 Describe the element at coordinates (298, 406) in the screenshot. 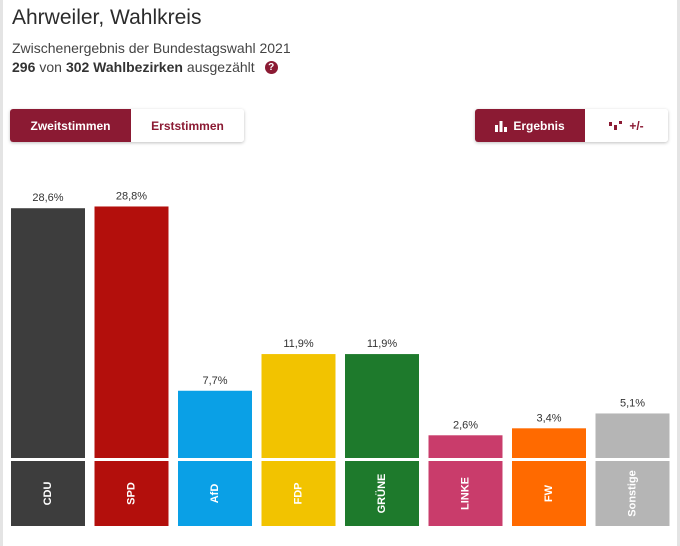

I see `bar-fdp` at that location.